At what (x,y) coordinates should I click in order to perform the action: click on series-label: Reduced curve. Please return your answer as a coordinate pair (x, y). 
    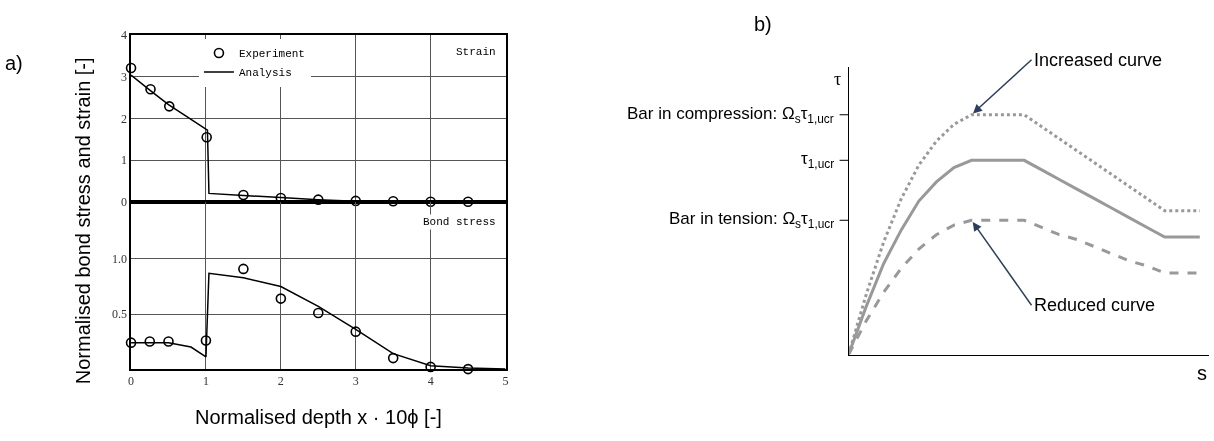
    Looking at the image, I should click on (1095, 305).